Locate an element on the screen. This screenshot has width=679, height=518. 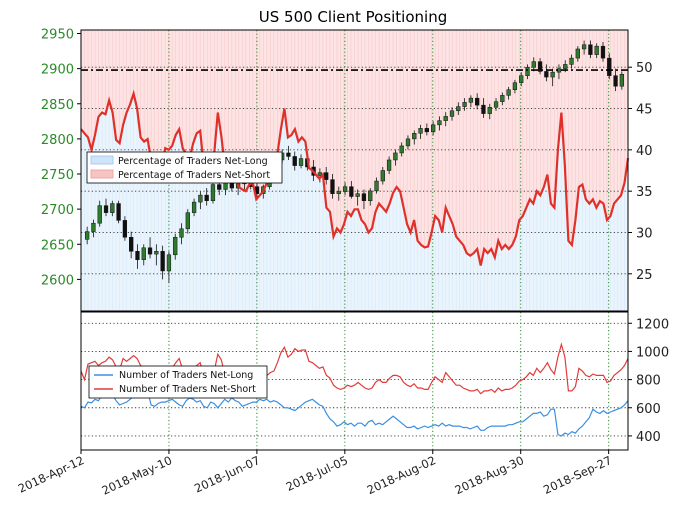
chart-title: US 500 Client Positioning is located at coordinates (353, 17).